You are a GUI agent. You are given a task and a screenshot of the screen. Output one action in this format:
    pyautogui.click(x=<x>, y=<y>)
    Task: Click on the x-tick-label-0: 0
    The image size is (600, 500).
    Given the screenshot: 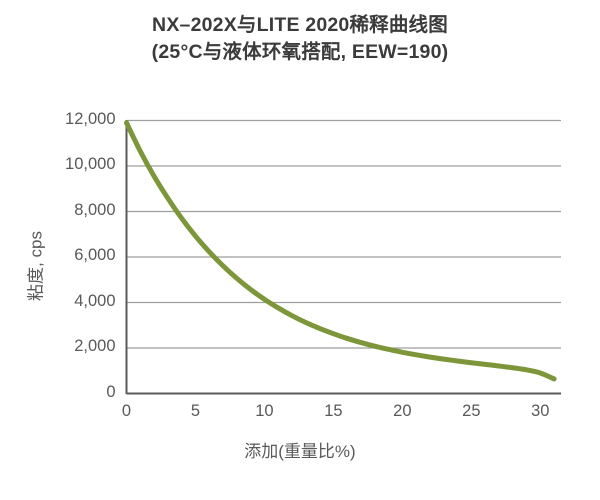 What is the action you would take?
    pyautogui.click(x=126, y=410)
    